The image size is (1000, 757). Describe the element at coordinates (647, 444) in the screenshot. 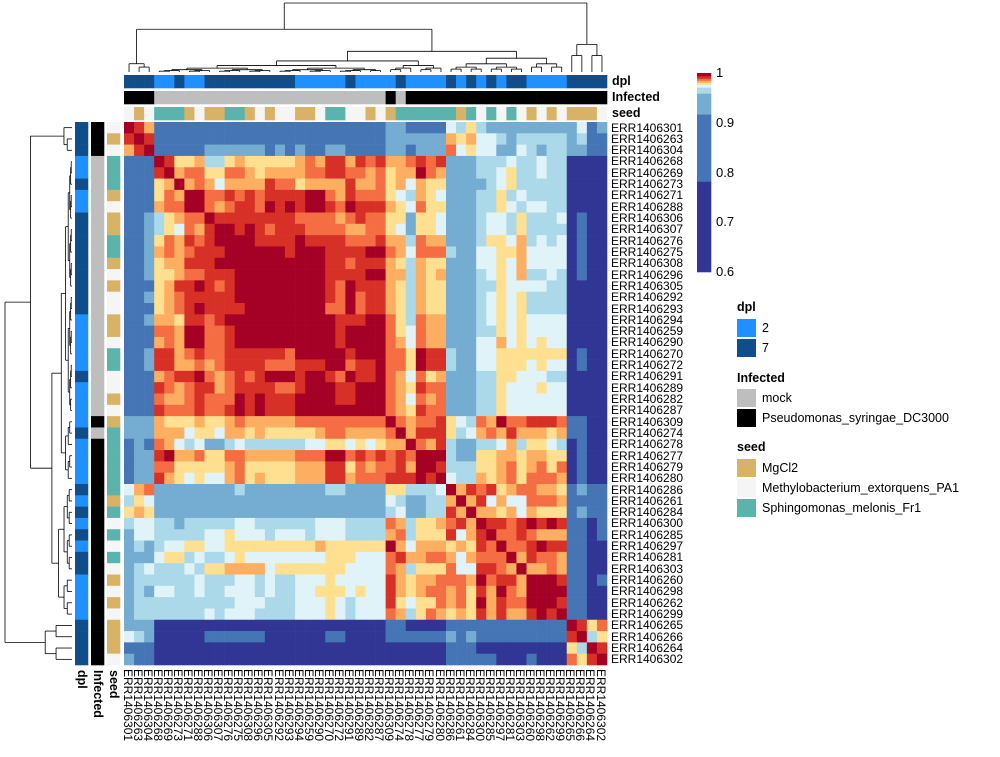

I see `row-label: ERR1406278` at that location.